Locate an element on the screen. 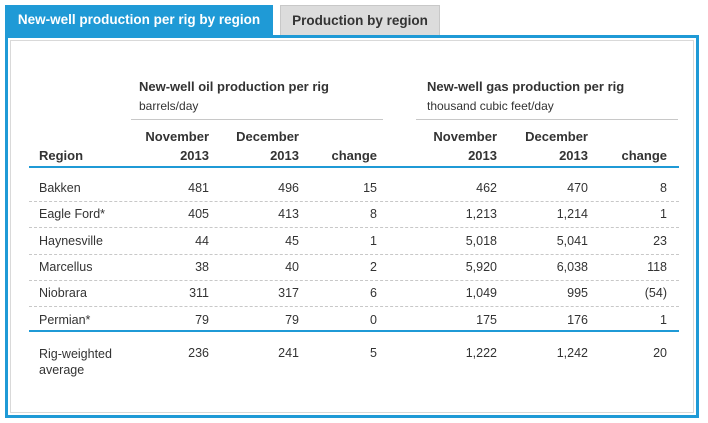  cell-oil-change: 8 is located at coordinates (373, 214).